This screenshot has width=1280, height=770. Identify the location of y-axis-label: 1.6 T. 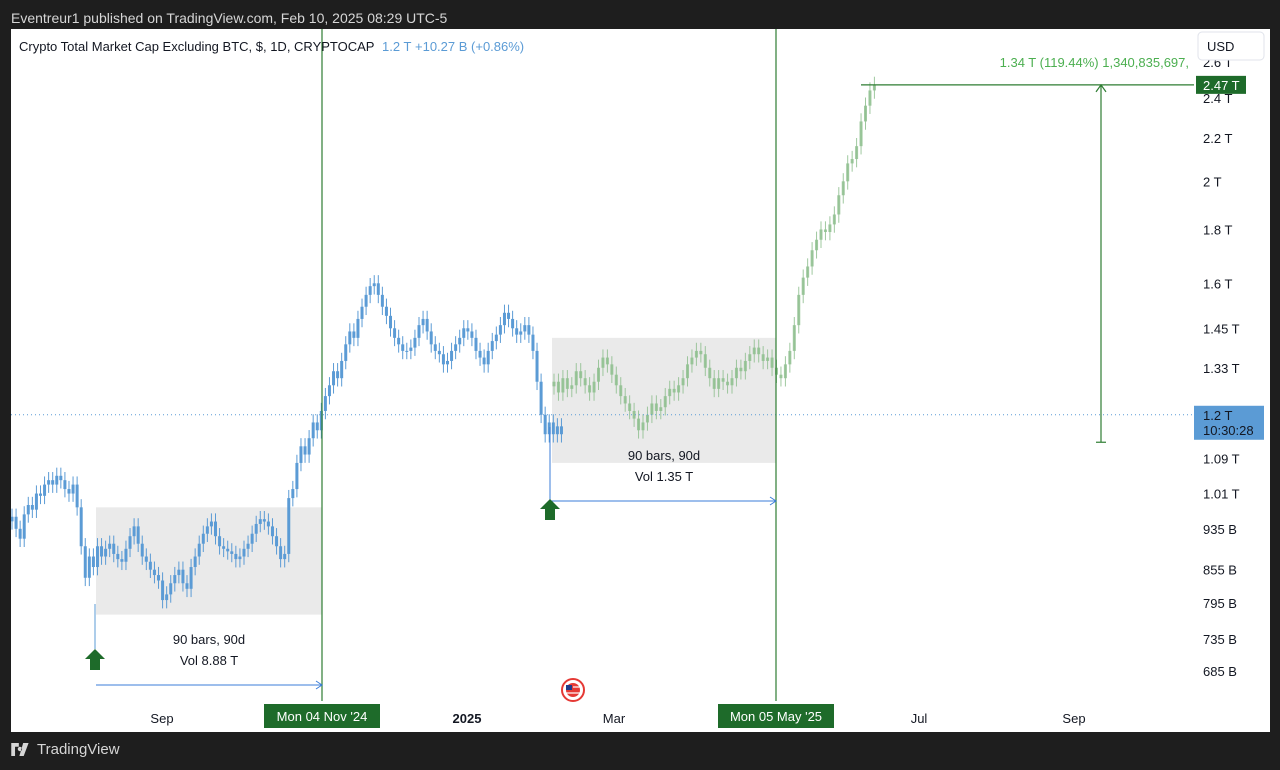
(1217, 283).